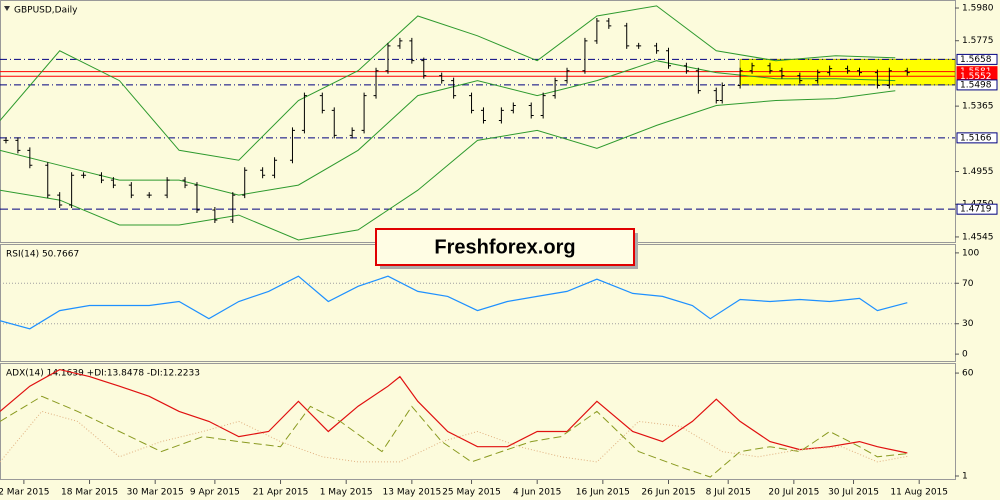 This screenshot has height=500, width=1000. I want to click on level-label: 1.5498, so click(976, 85).